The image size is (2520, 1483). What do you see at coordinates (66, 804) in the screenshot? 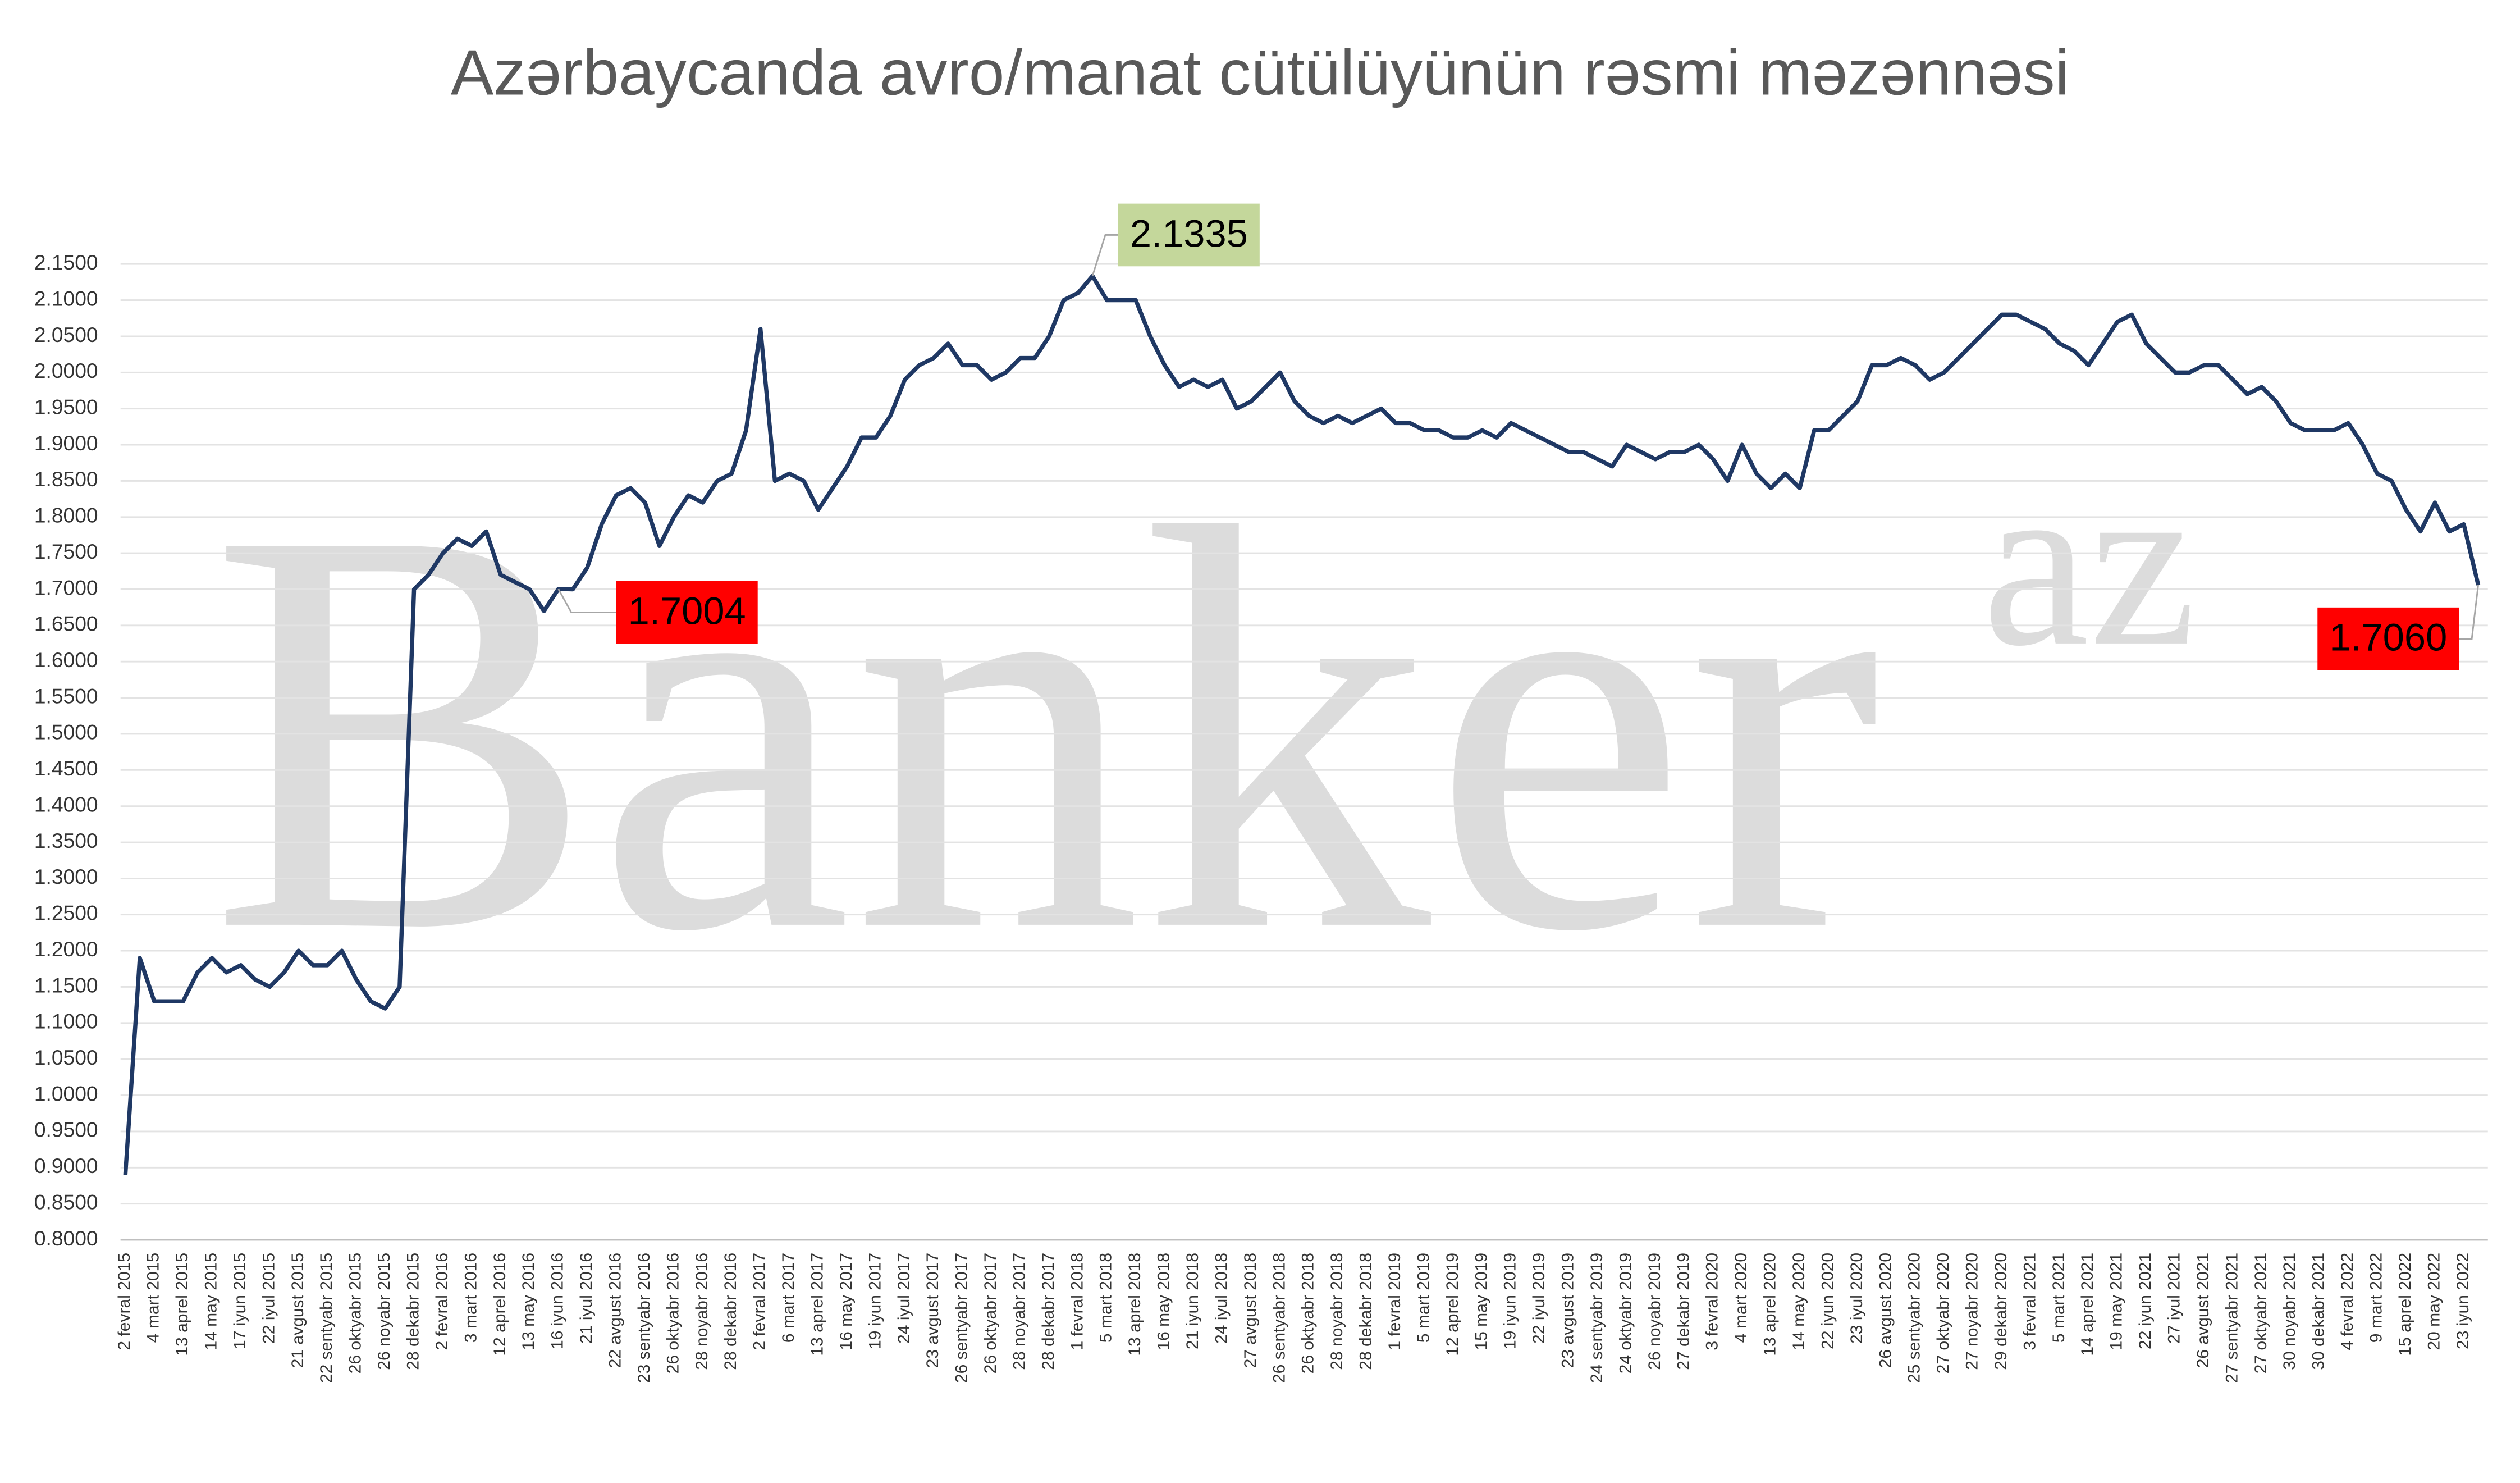
I see `y-tick-label: 1.4000` at bounding box center [66, 804].